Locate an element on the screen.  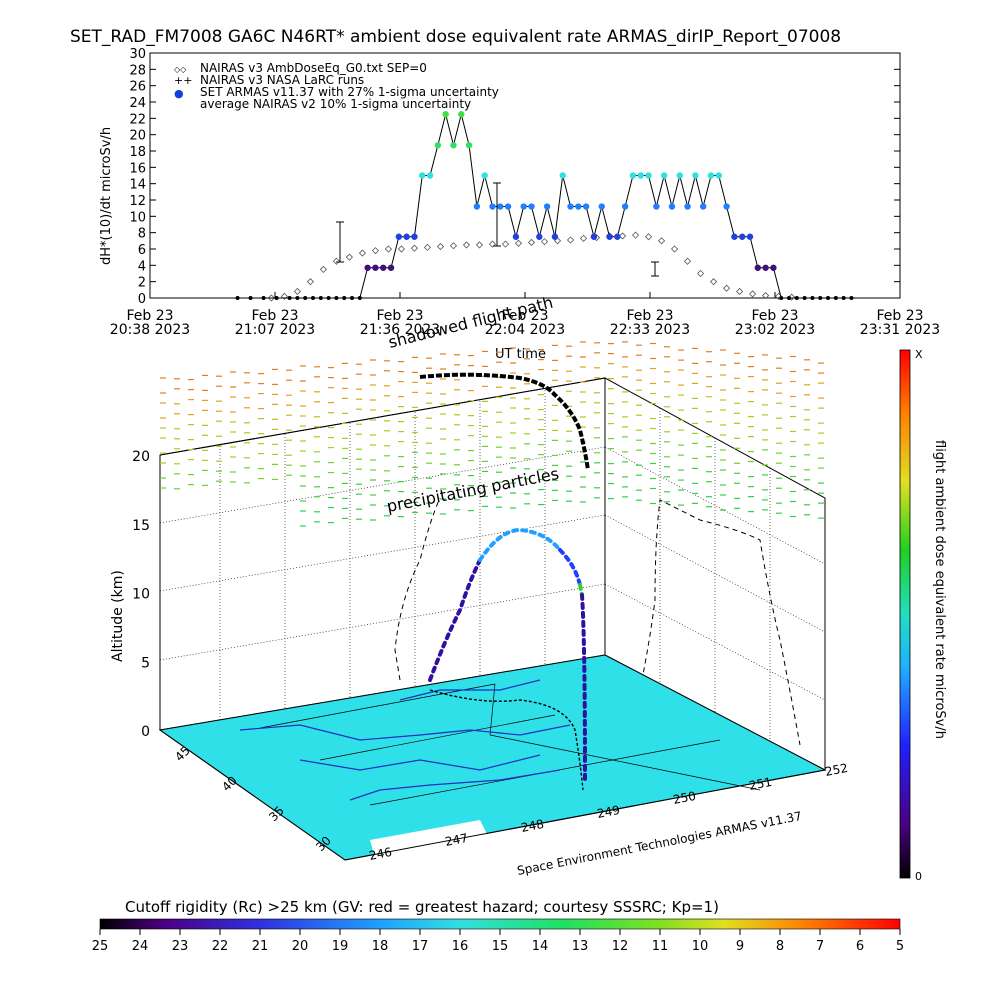
y-tick-label: 0 is located at coordinates (142, 299).